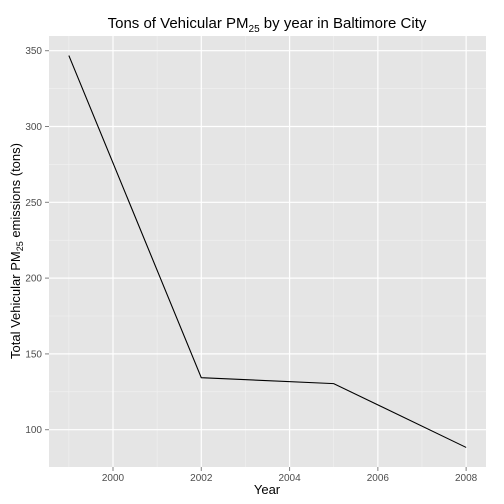 The image size is (504, 504). Describe the element at coordinates (178, 23) in the screenshot. I see `chart-title-prefix: Tons of Vehicular PM` at that location.